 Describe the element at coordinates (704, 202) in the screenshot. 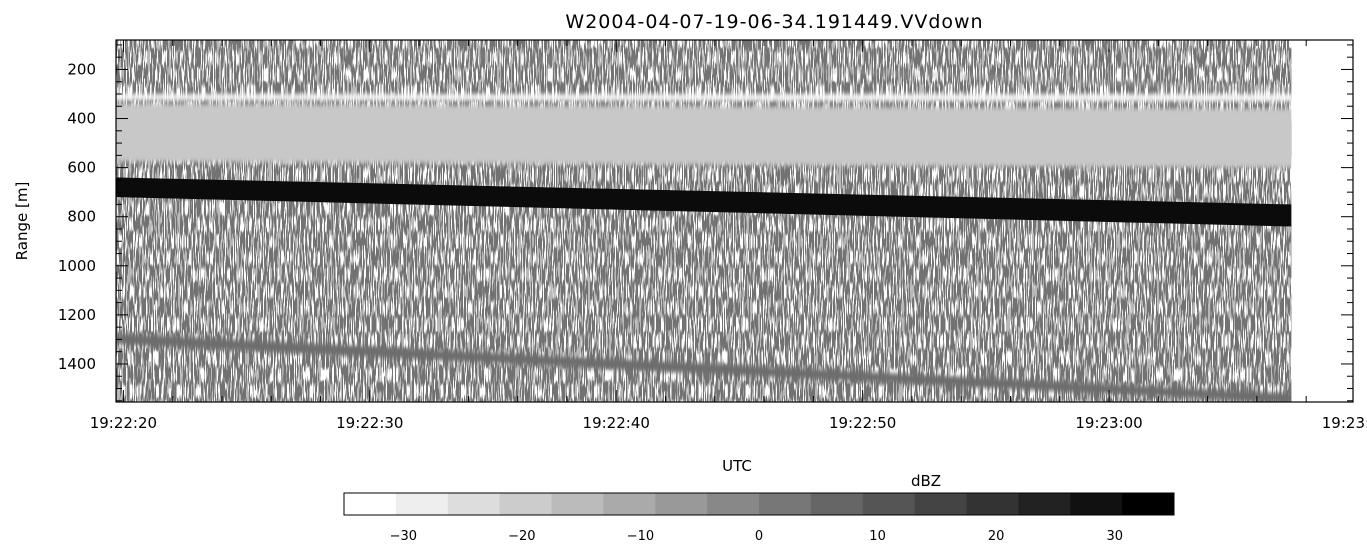

I see `feature-strong-echo-band` at that location.